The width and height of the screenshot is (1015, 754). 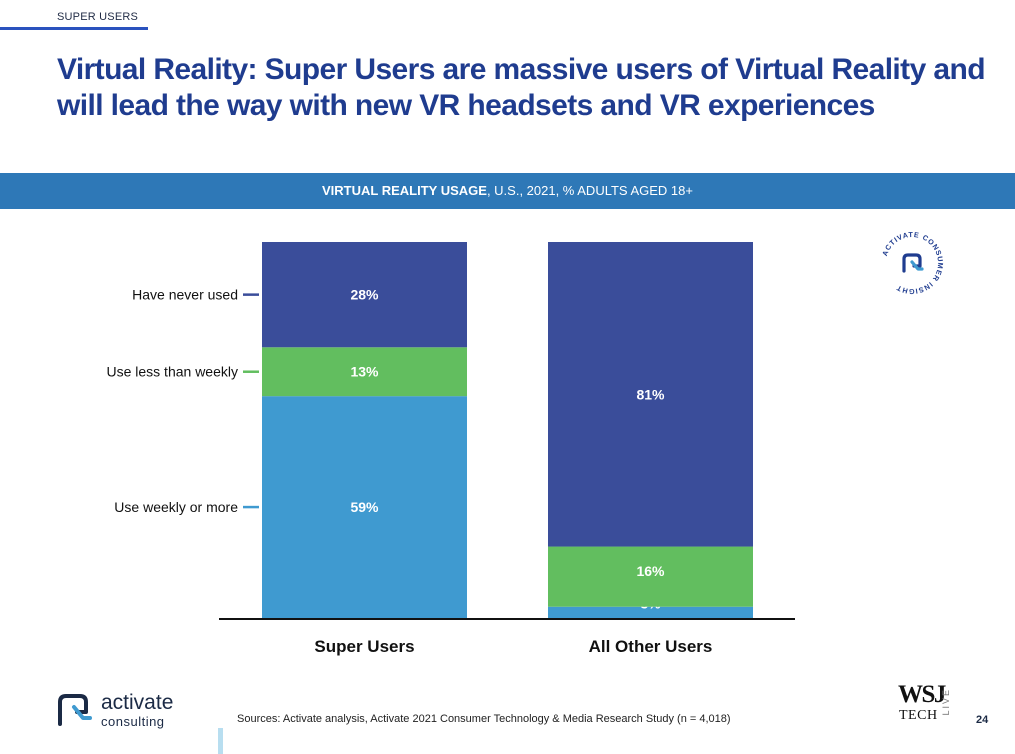 I want to click on wsj-tech-label: TECH, so click(x=918, y=715).